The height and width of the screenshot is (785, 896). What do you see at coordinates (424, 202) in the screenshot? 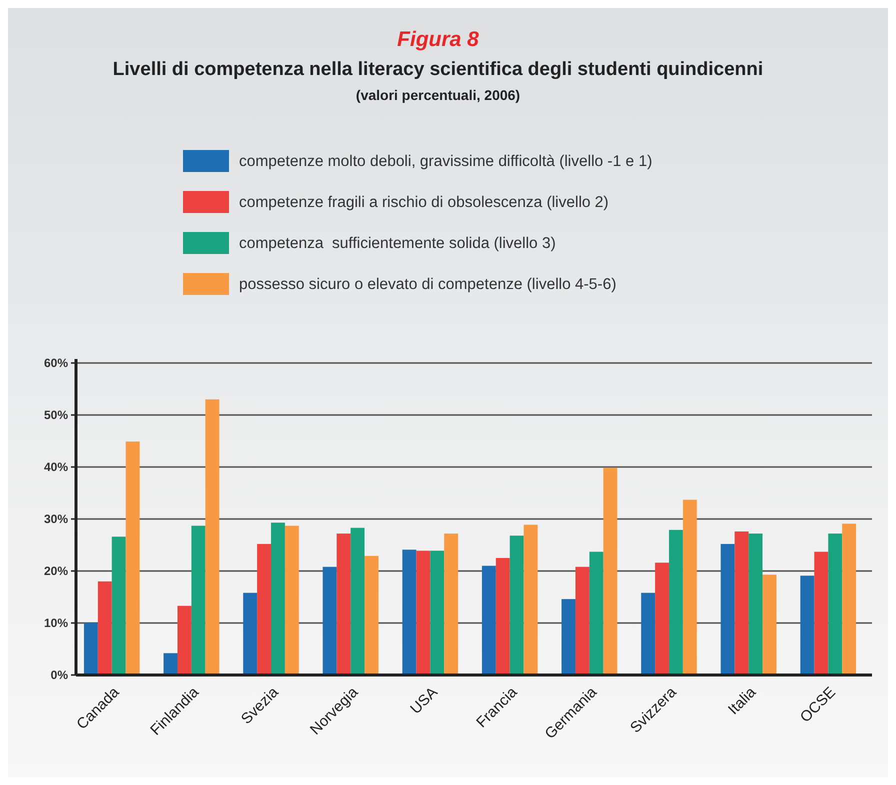
I see `legend-label: competenze fragili a rischio di obsolescenza (livello 2)` at bounding box center [424, 202].